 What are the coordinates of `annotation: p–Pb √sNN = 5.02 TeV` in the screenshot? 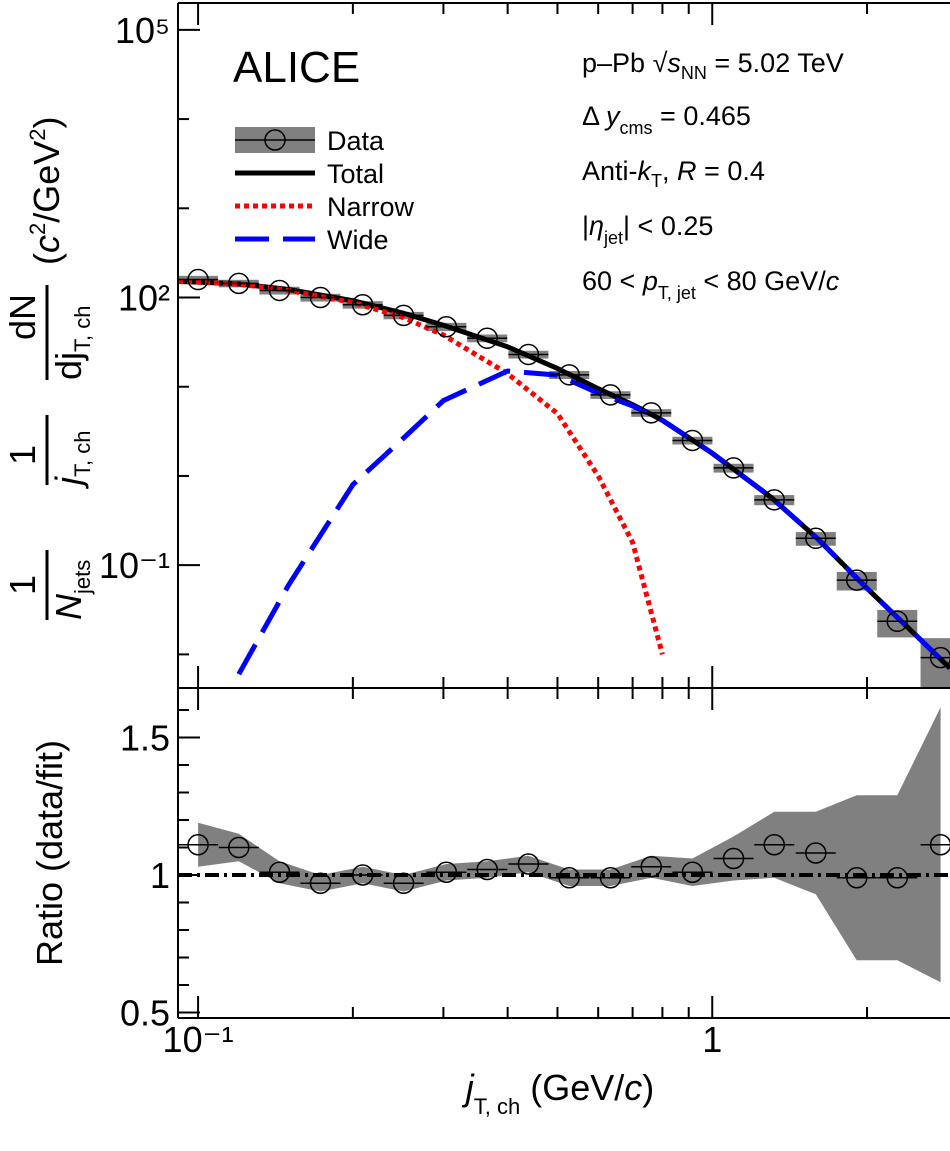 It's located at (713, 65).